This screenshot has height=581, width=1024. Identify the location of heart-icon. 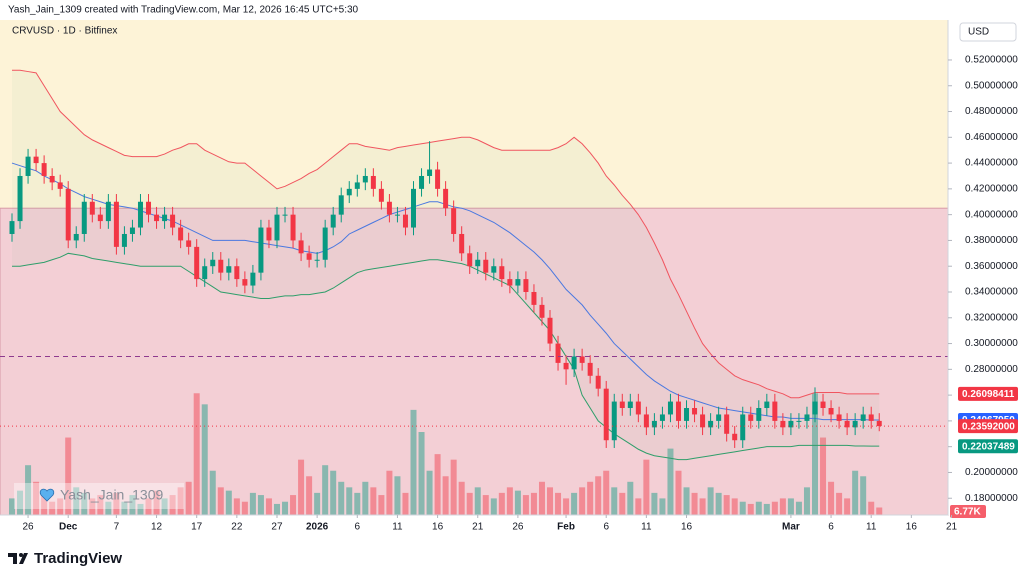
(47, 495).